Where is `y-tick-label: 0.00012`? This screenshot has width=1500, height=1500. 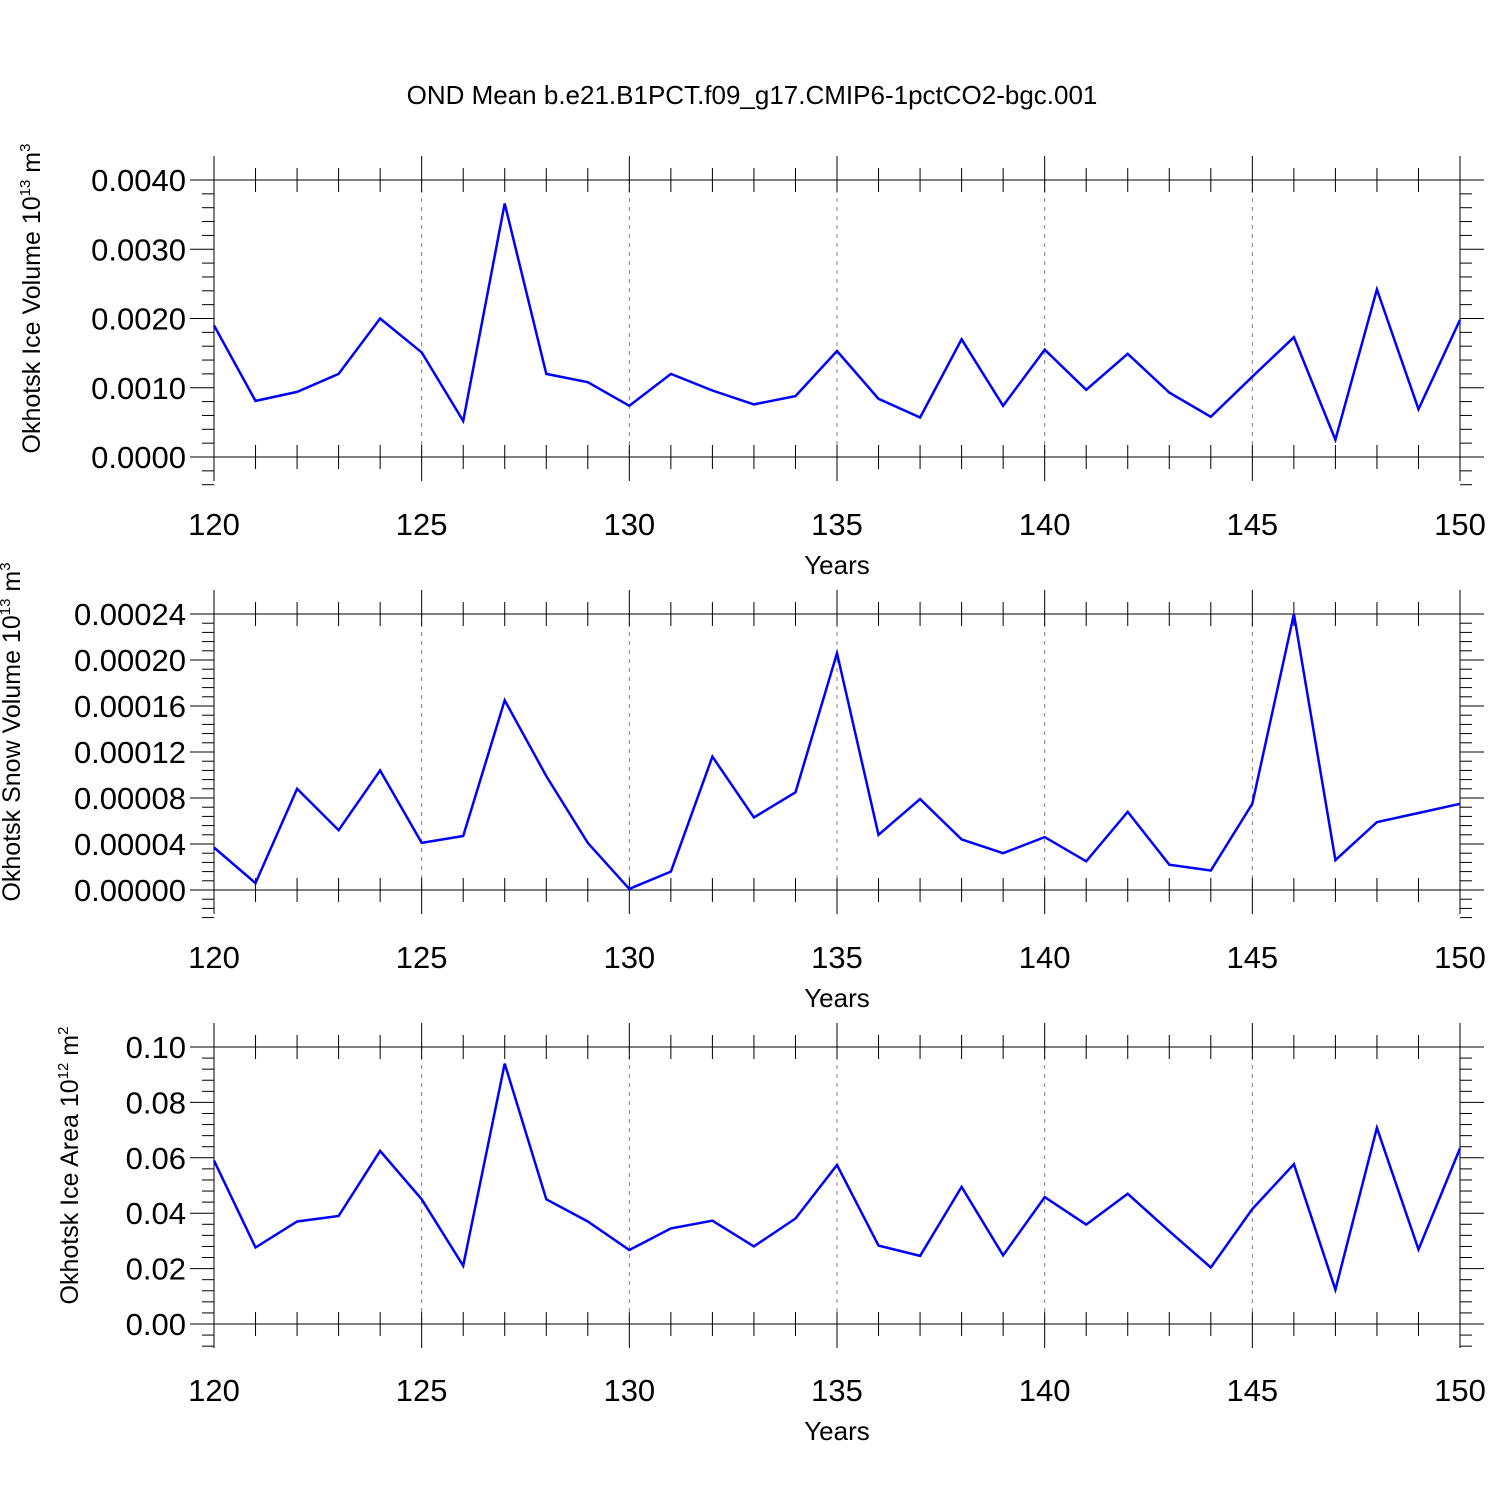 y-tick-label: 0.00012 is located at coordinates (130, 752).